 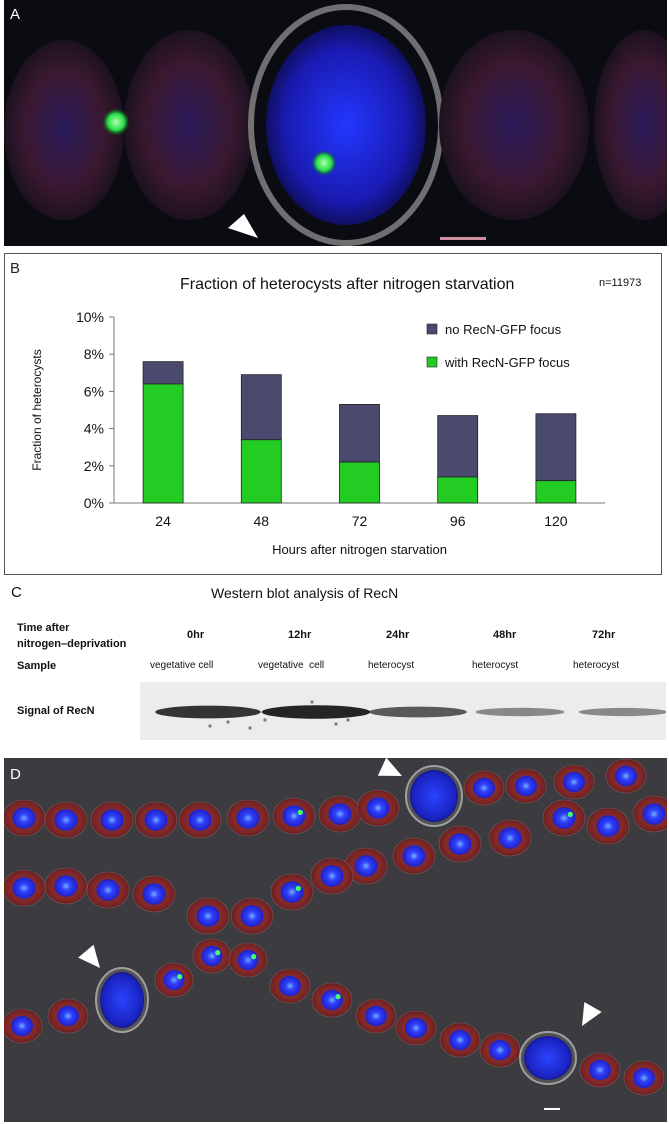 I want to click on blot-title: Western blot analysis of RecN, so click(x=305, y=593).